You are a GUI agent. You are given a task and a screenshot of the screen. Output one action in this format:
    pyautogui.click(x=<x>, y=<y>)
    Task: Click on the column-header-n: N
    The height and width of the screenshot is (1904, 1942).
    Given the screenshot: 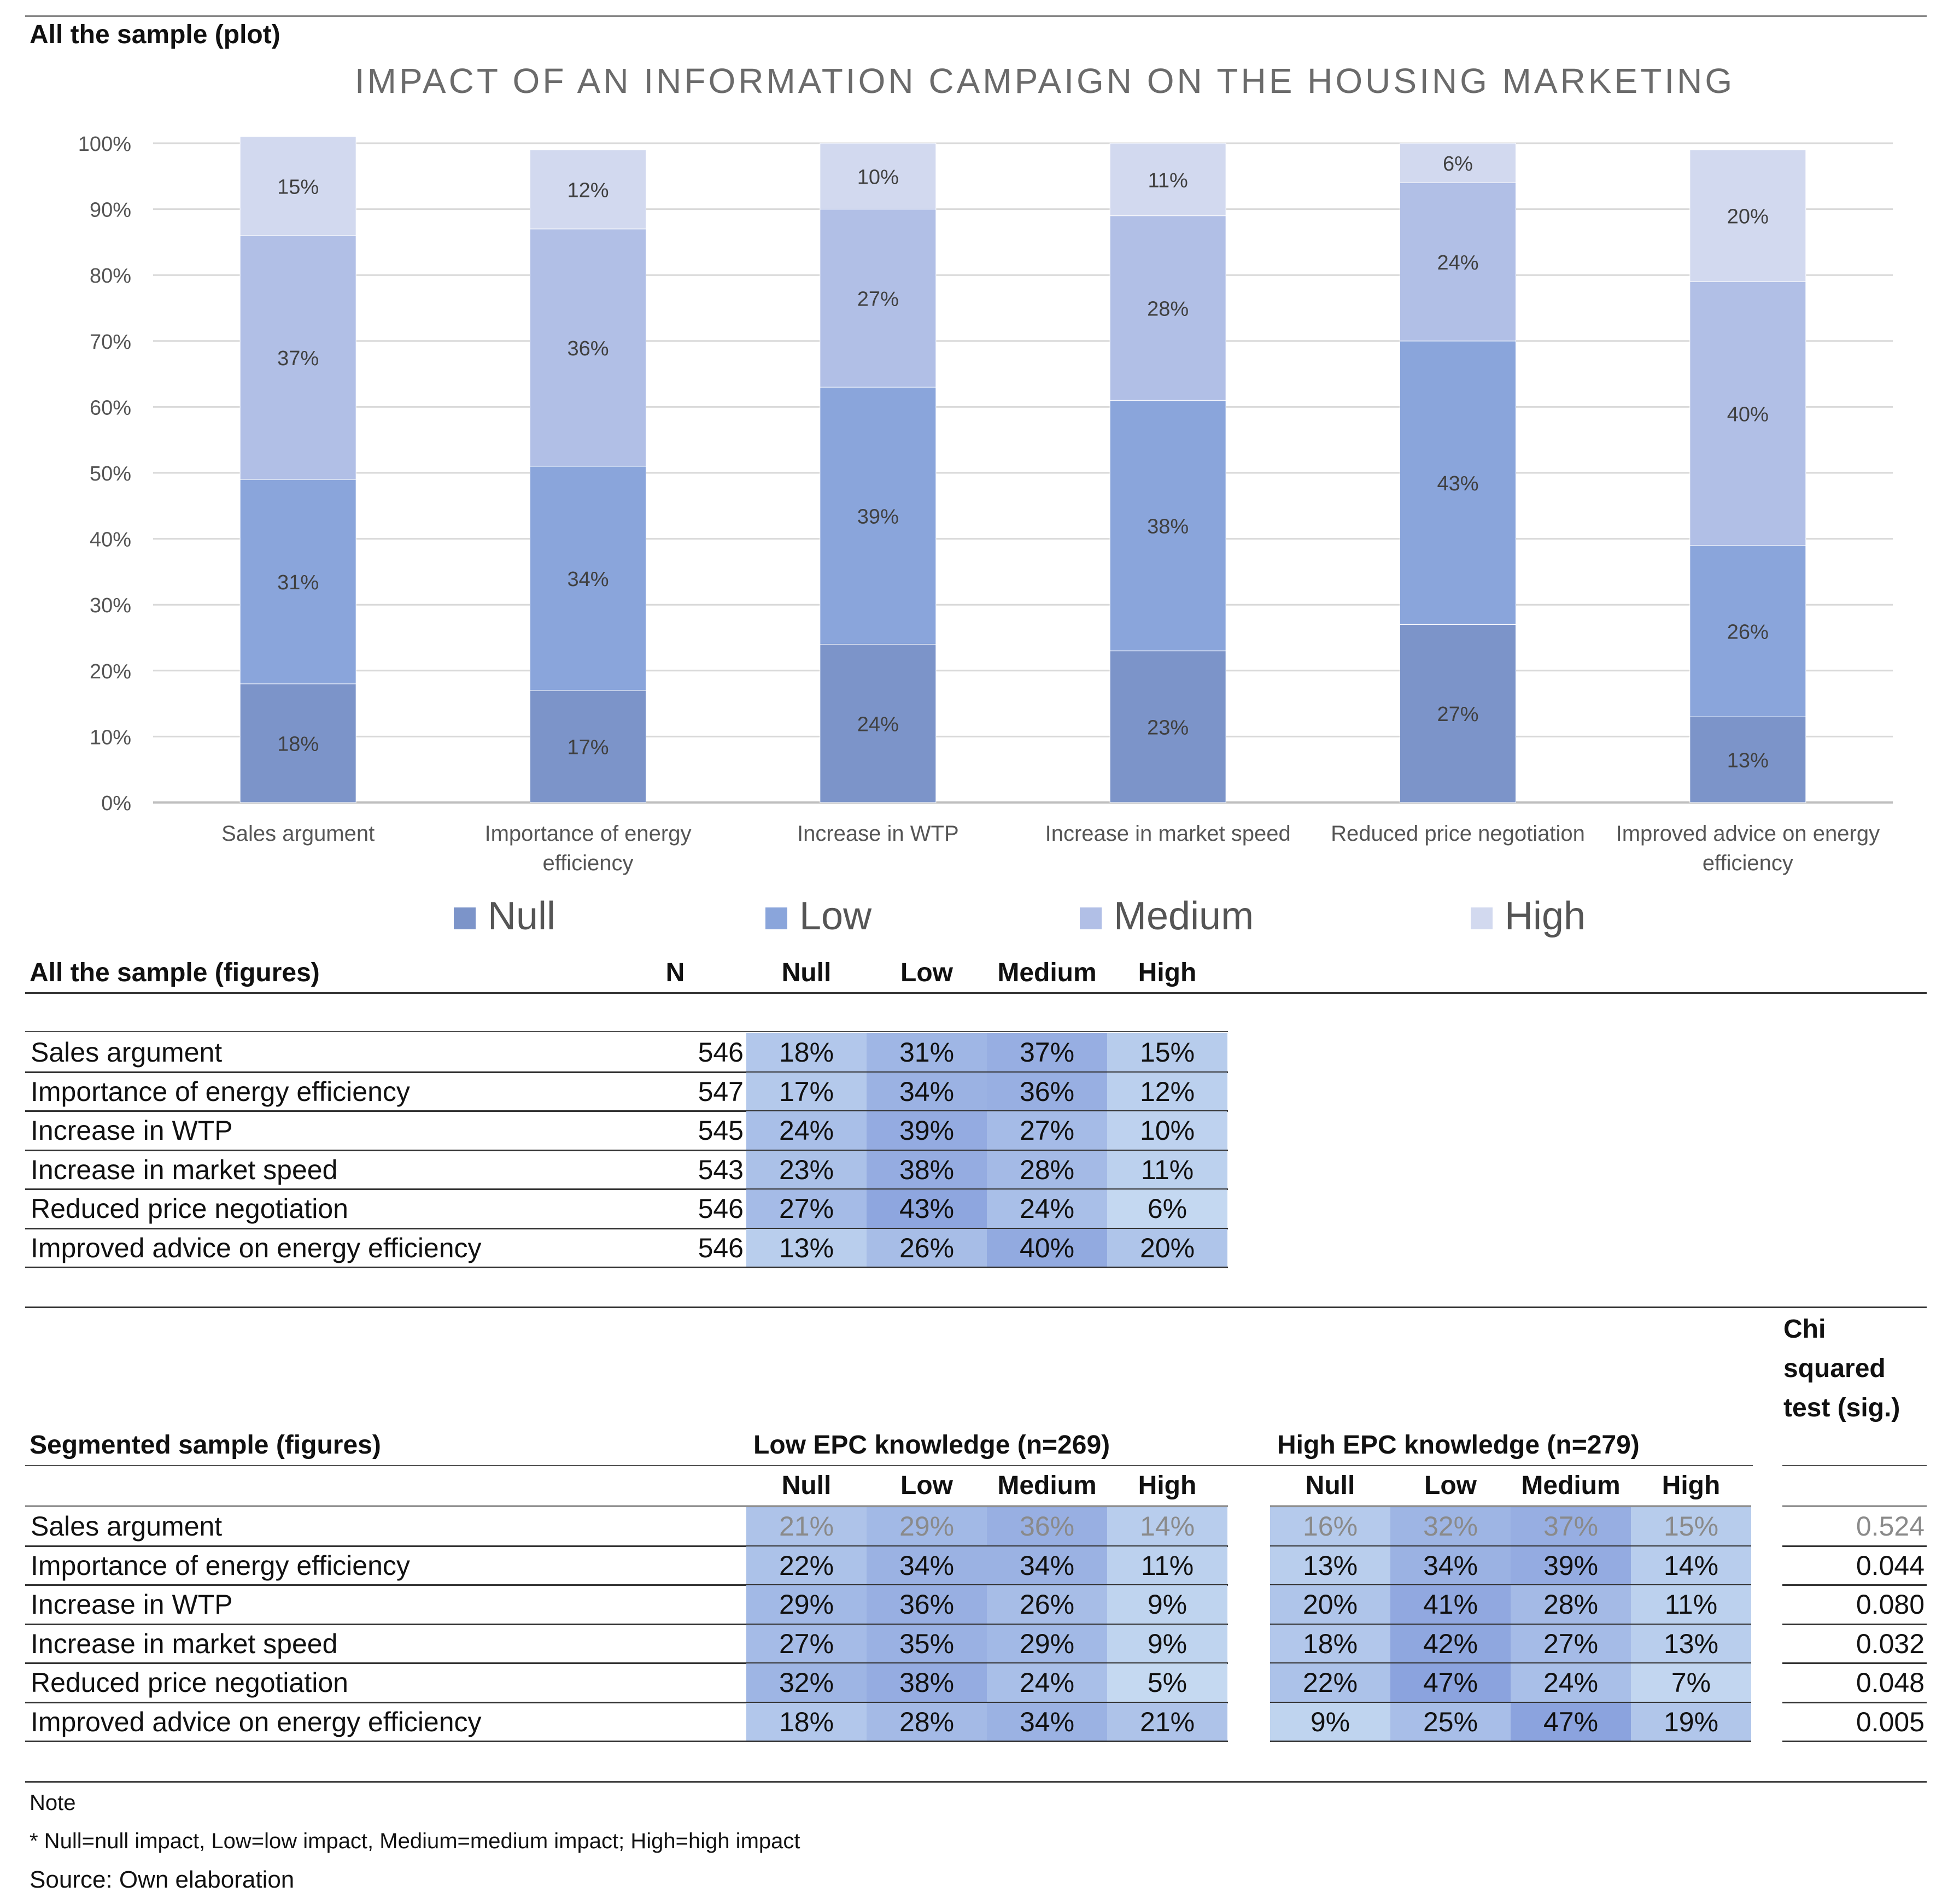 What is the action you would take?
    pyautogui.click(x=675, y=972)
    